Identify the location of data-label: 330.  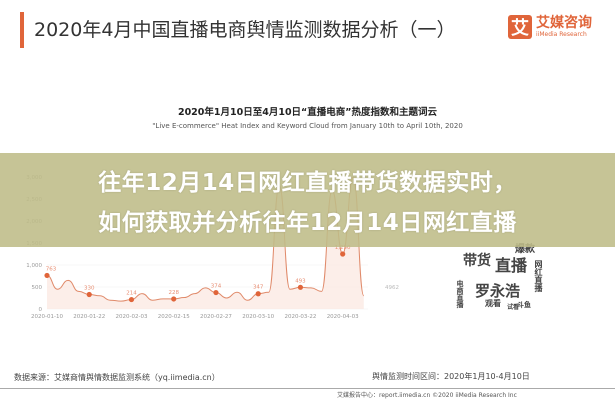
(89, 288).